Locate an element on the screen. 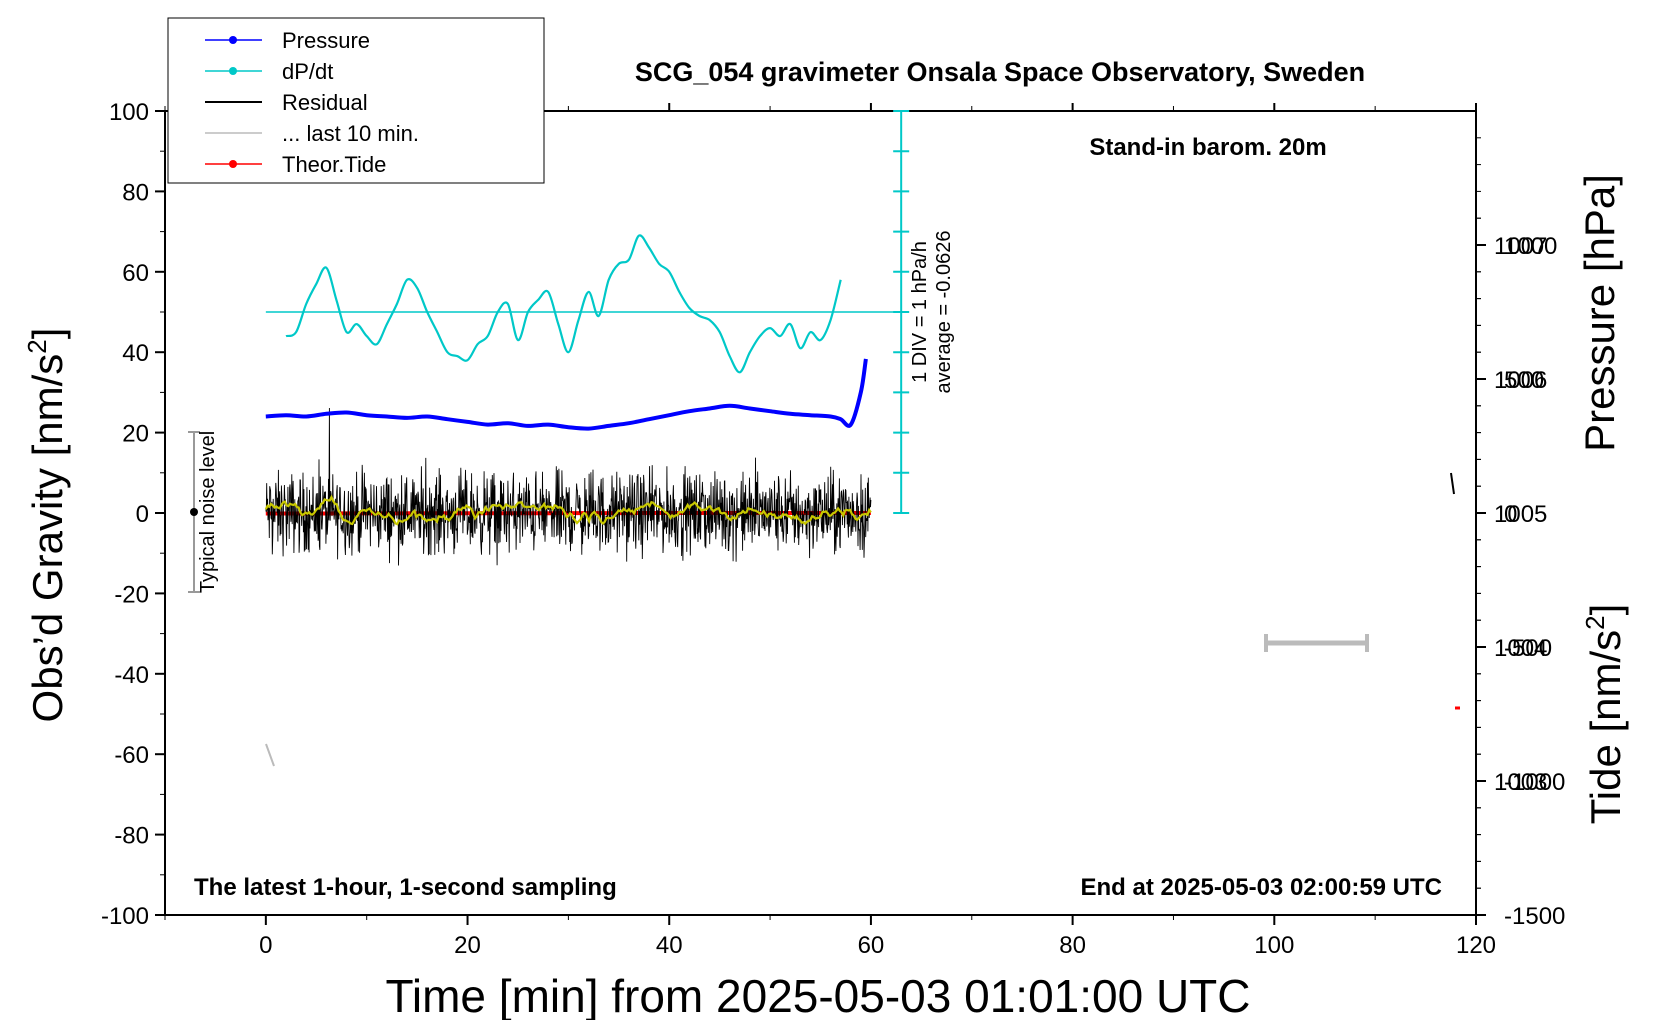 This screenshot has height=1025, width=1660. y-axis-title-left-main: Obs’d Gravity [nm/s is located at coordinates (47, 538).